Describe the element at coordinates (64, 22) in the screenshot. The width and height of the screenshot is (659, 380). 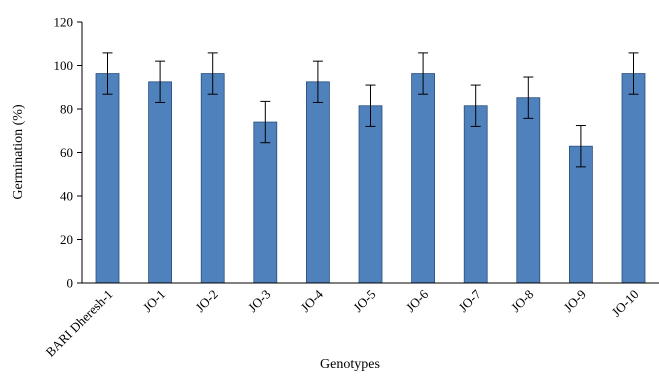
I see `y-tick-label: 120` at that location.